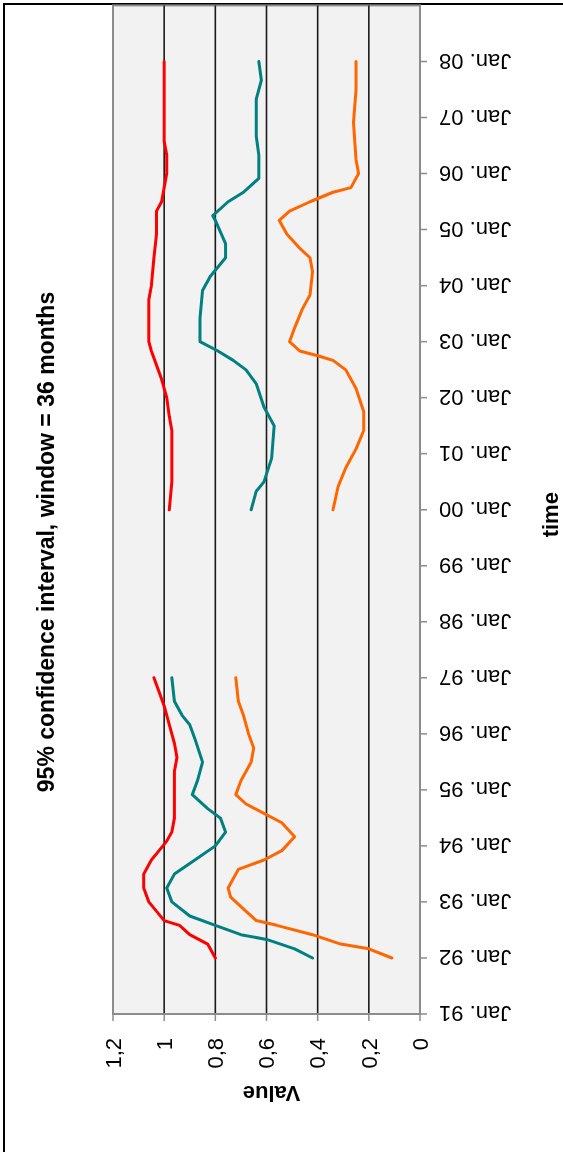  I want to click on x-axis-title: Value, so click(271, 1093).